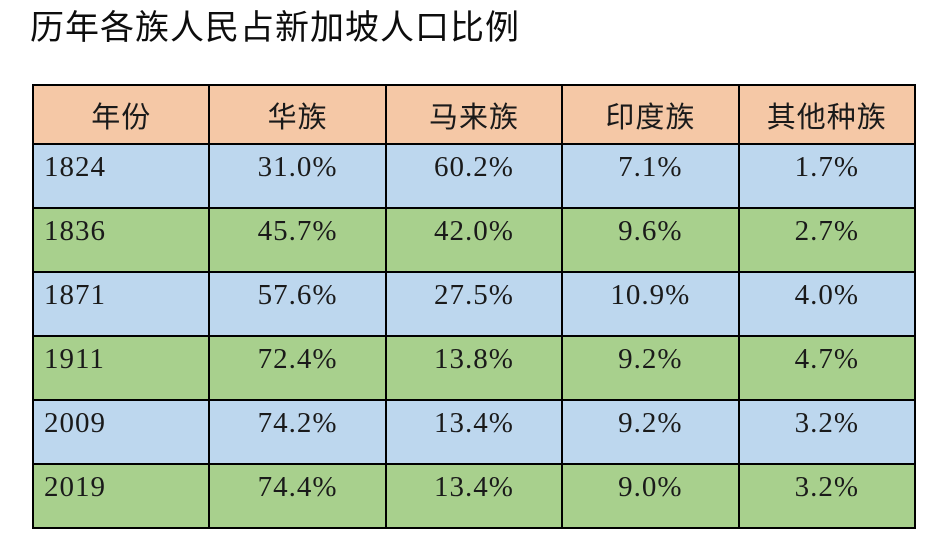  Describe the element at coordinates (650, 304) in the screenshot. I see `value-cell: 10.9%` at that location.